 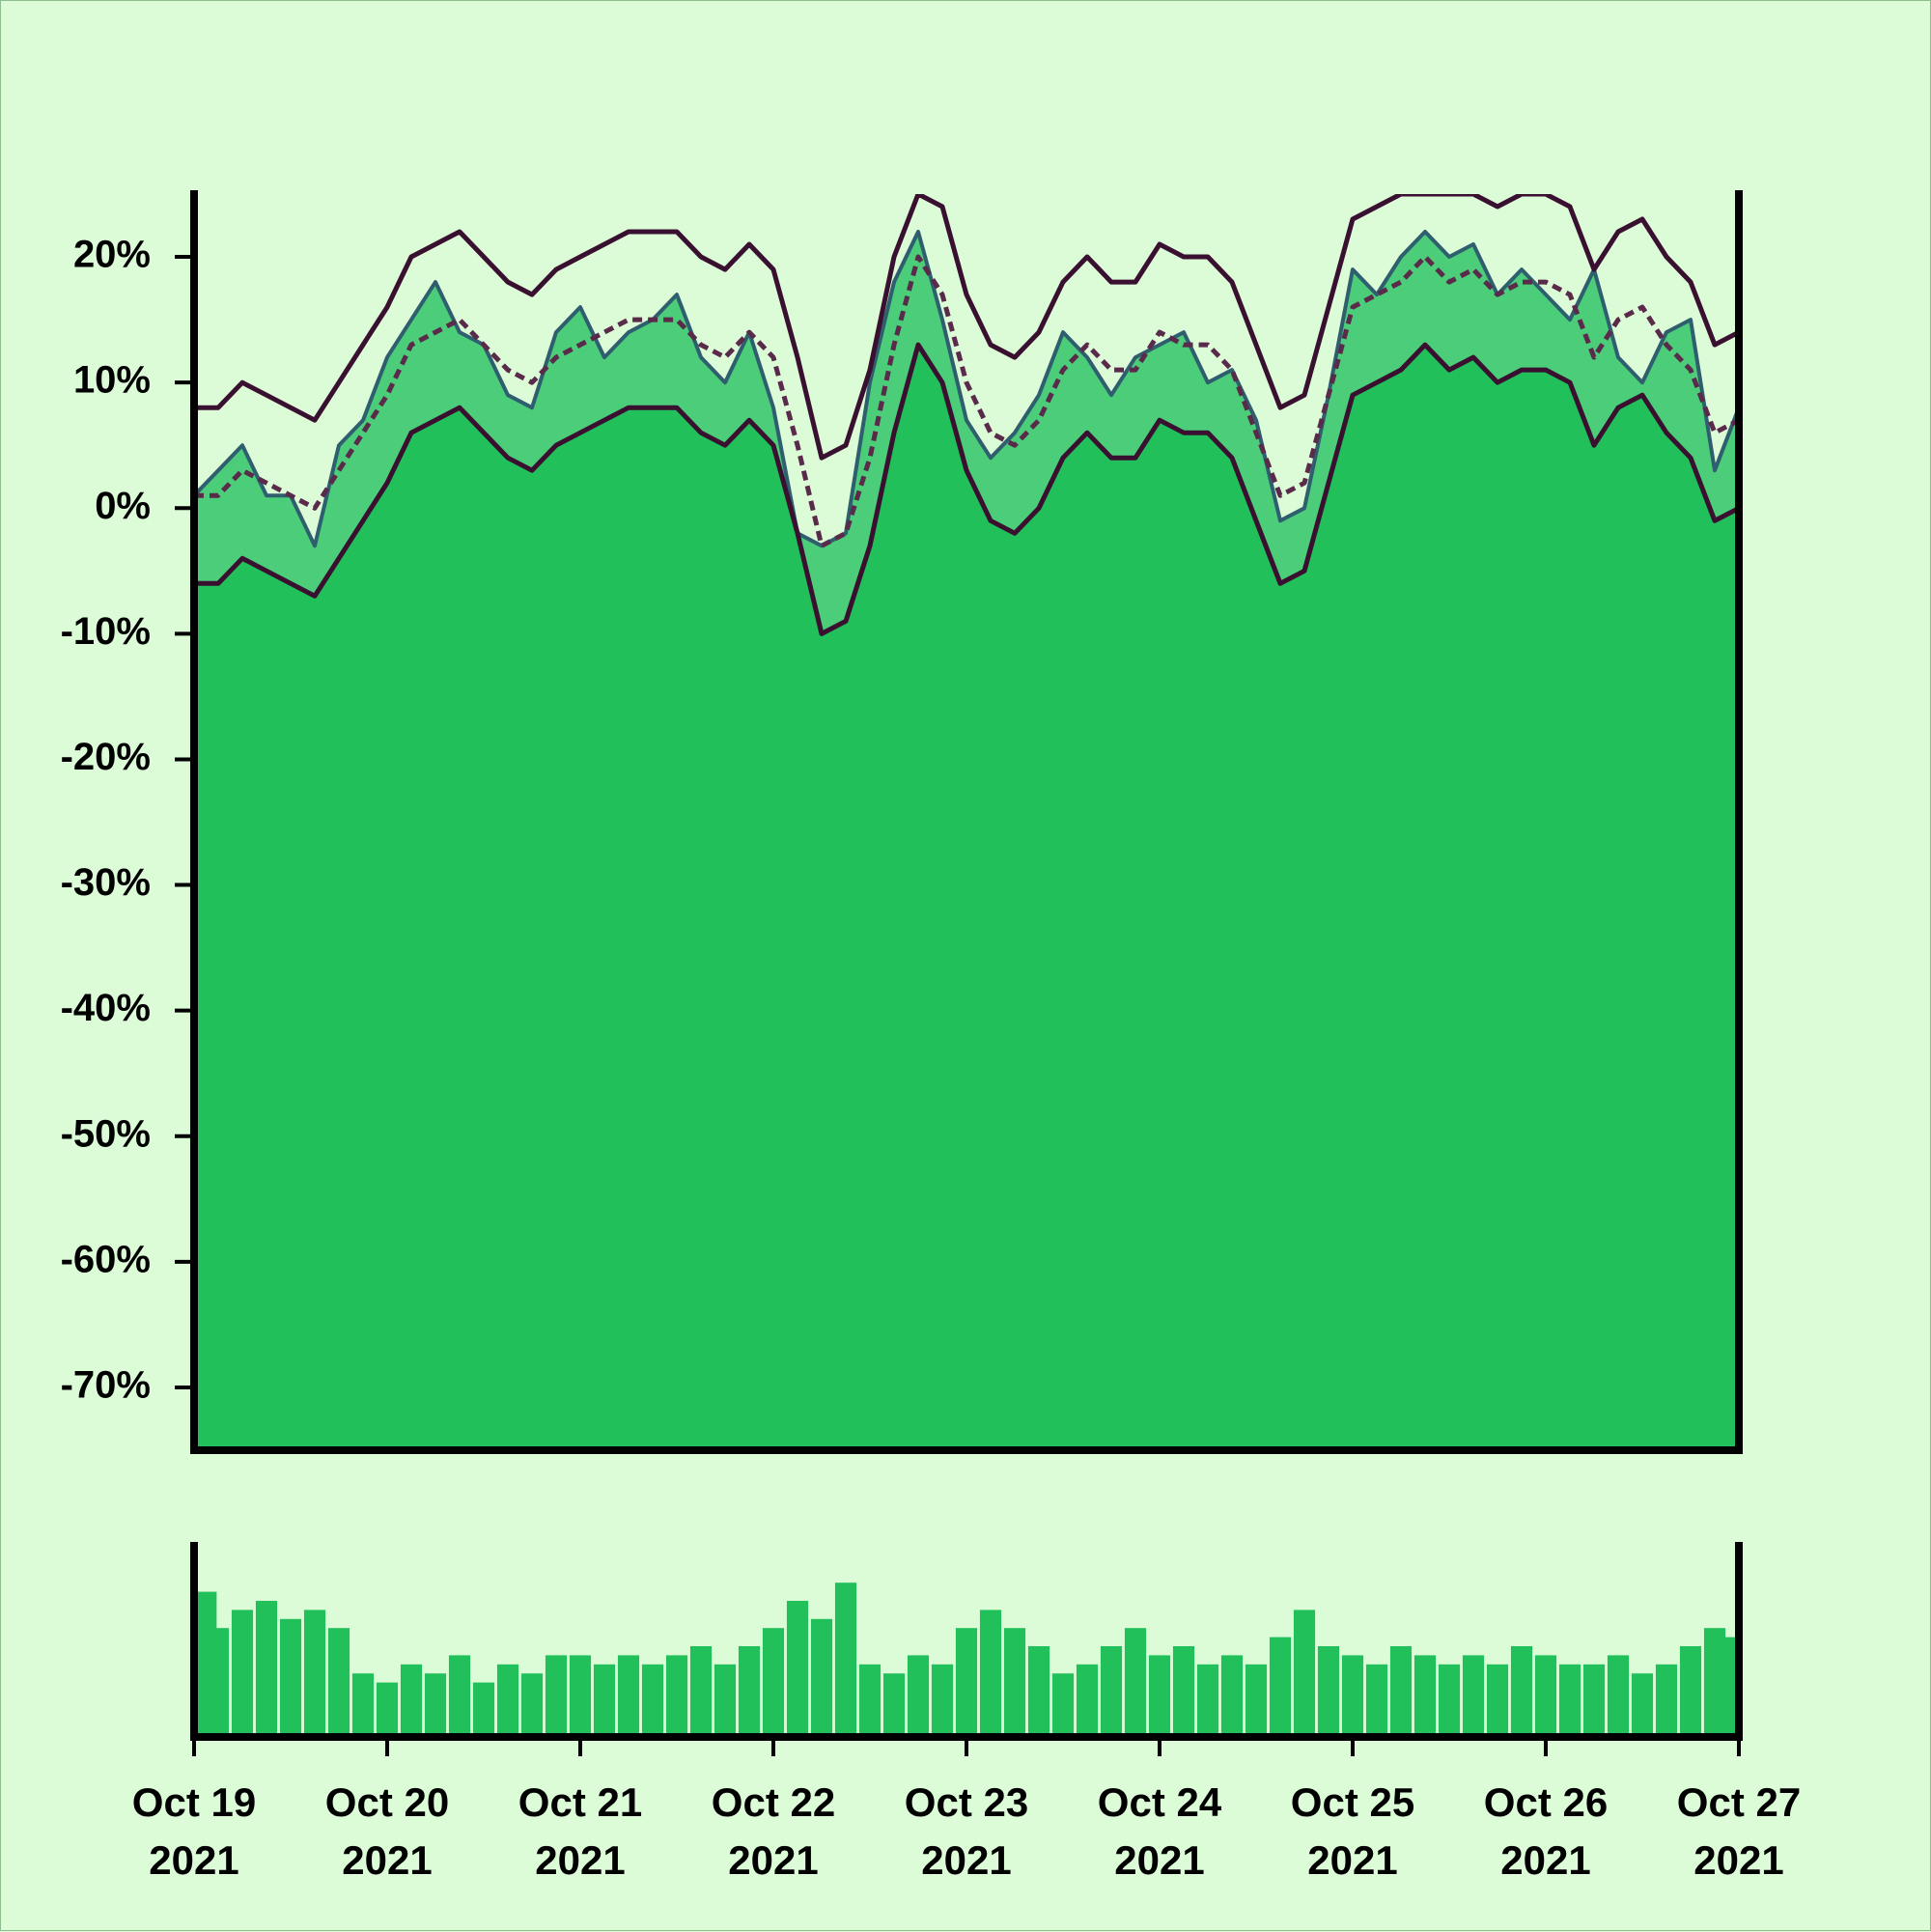 I want to click on x-tick-label: Oct 27 2021, so click(x=1739, y=1831).